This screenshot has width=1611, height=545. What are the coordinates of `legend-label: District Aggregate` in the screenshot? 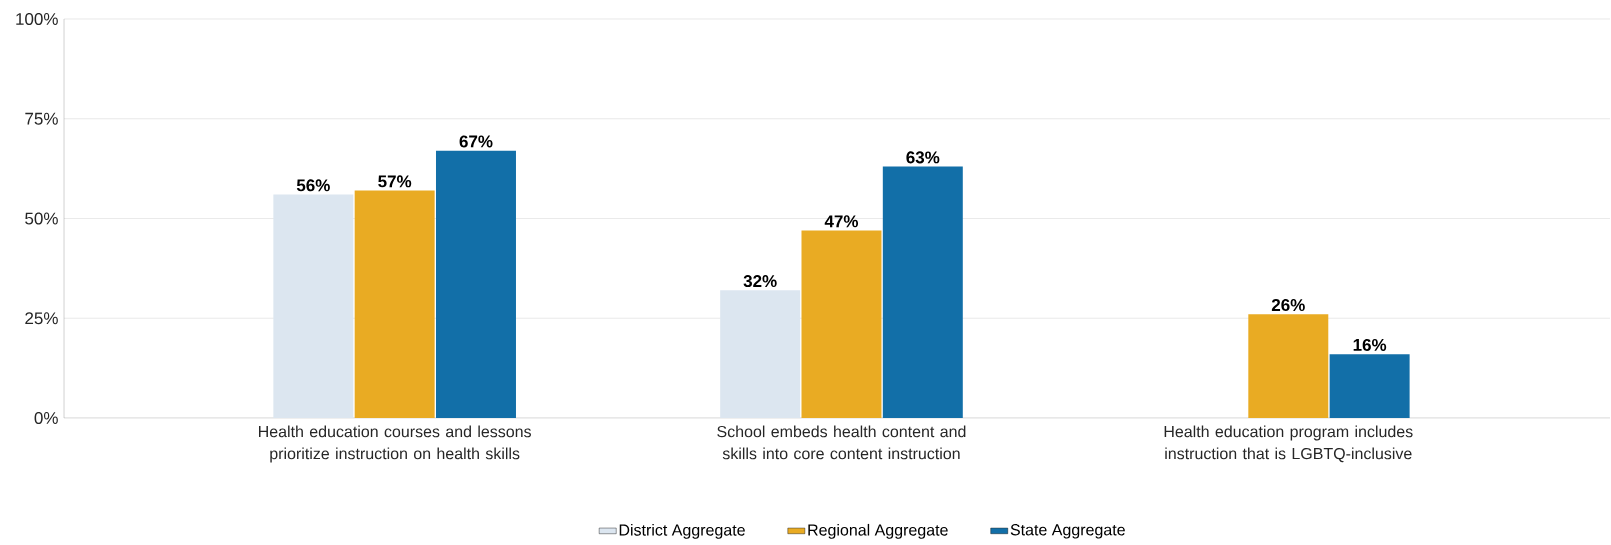 It's located at (682, 531).